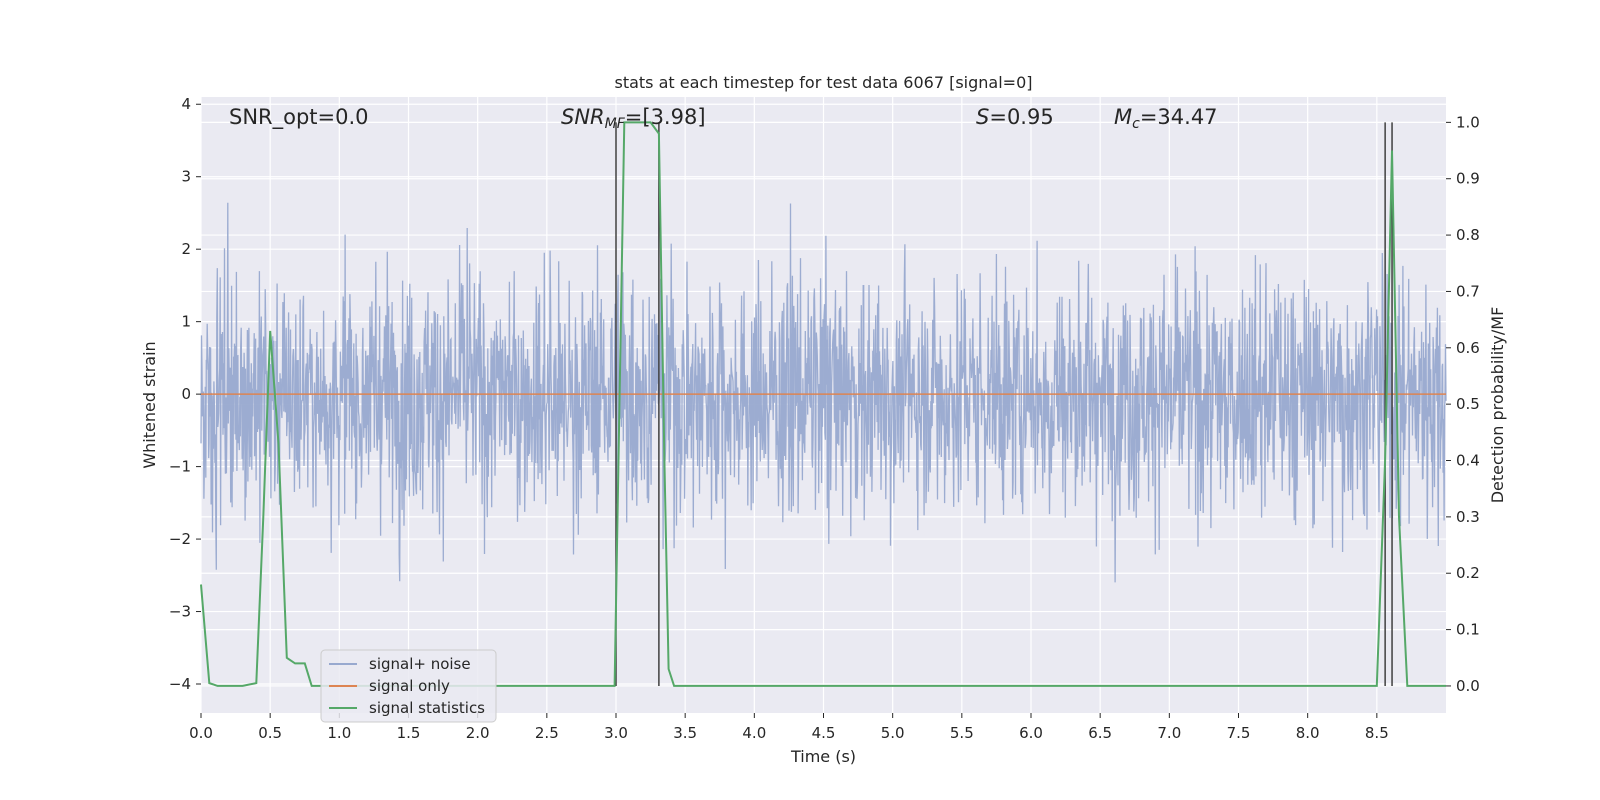  Describe the element at coordinates (665, 117) in the screenshot. I see `annotation-snr-mf-value: =[3.98]` at that location.